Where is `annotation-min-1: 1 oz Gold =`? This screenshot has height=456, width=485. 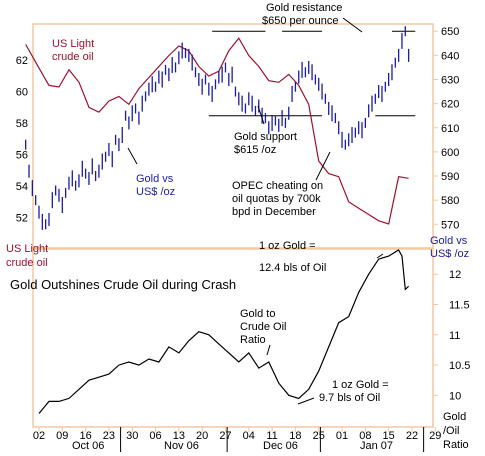 annotation-min-1: 1 oz Gold = is located at coordinates (360, 385).